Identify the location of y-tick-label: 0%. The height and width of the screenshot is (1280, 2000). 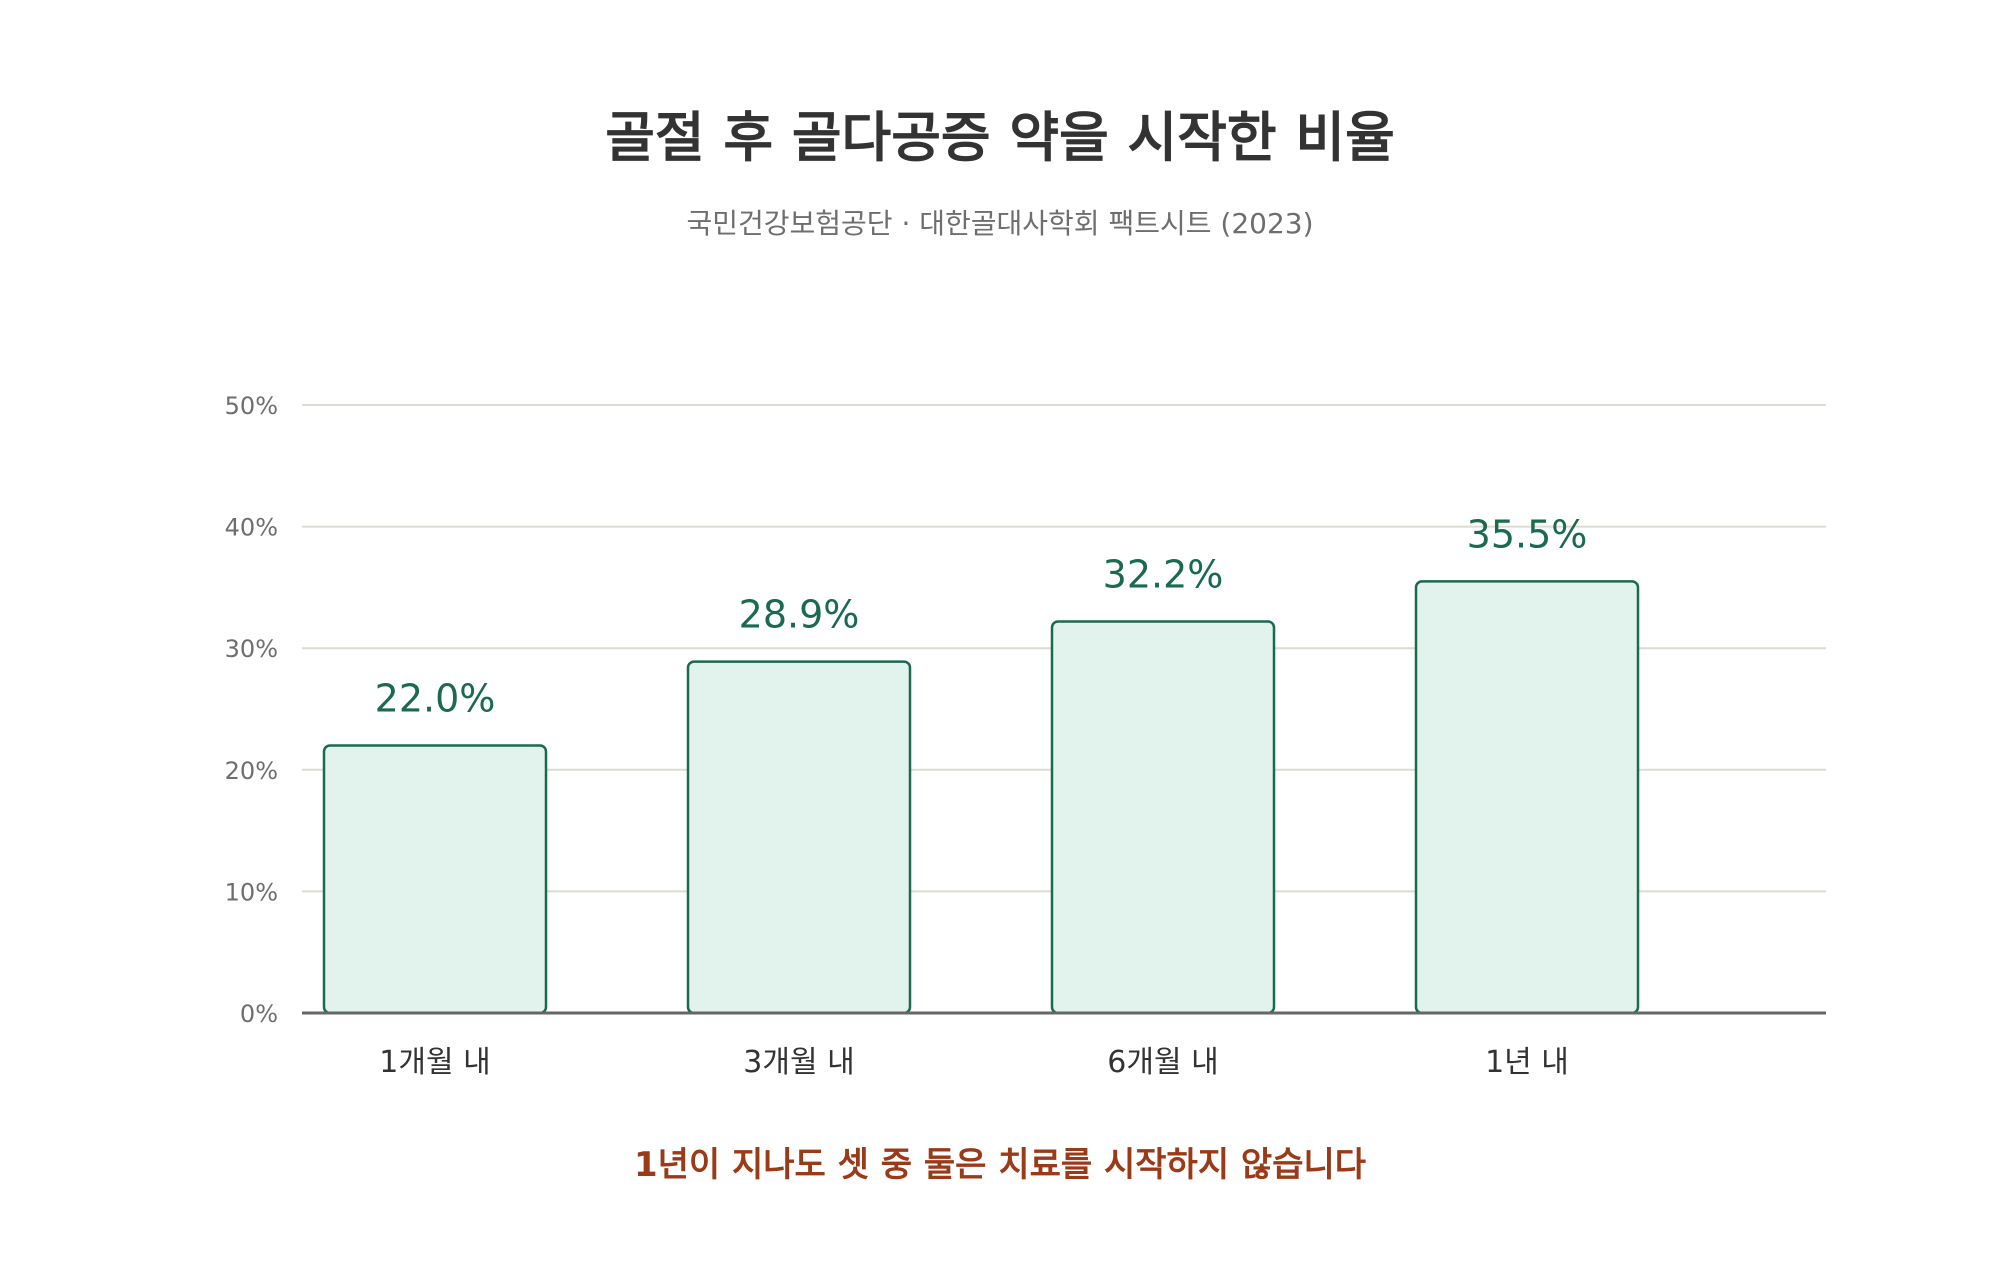
(259, 1014).